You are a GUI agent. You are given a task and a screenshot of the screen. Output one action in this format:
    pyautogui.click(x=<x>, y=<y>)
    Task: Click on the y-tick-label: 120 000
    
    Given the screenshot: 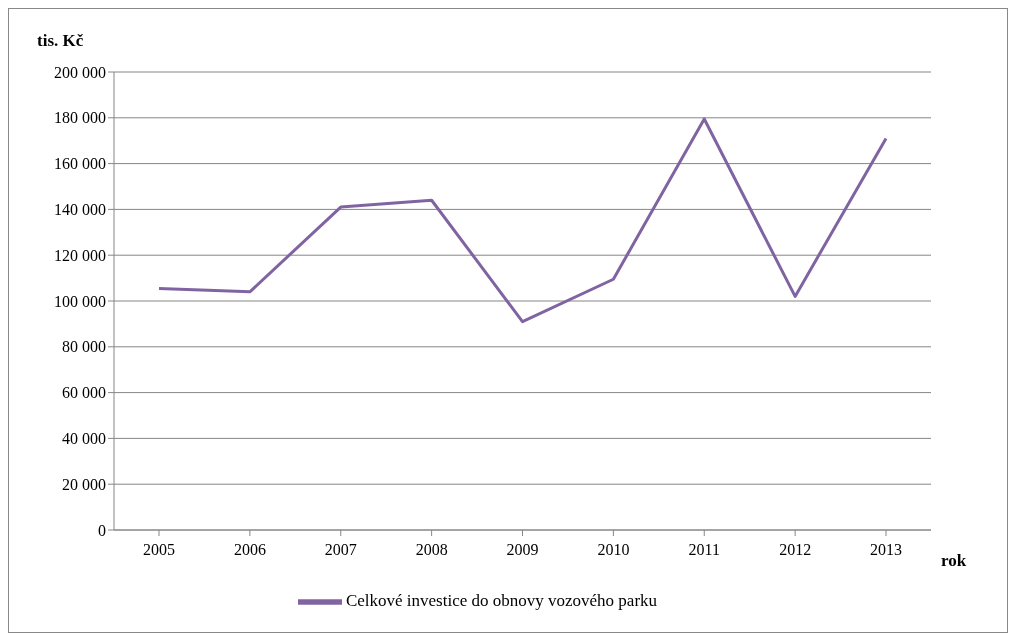 What is the action you would take?
    pyautogui.click(x=80, y=255)
    